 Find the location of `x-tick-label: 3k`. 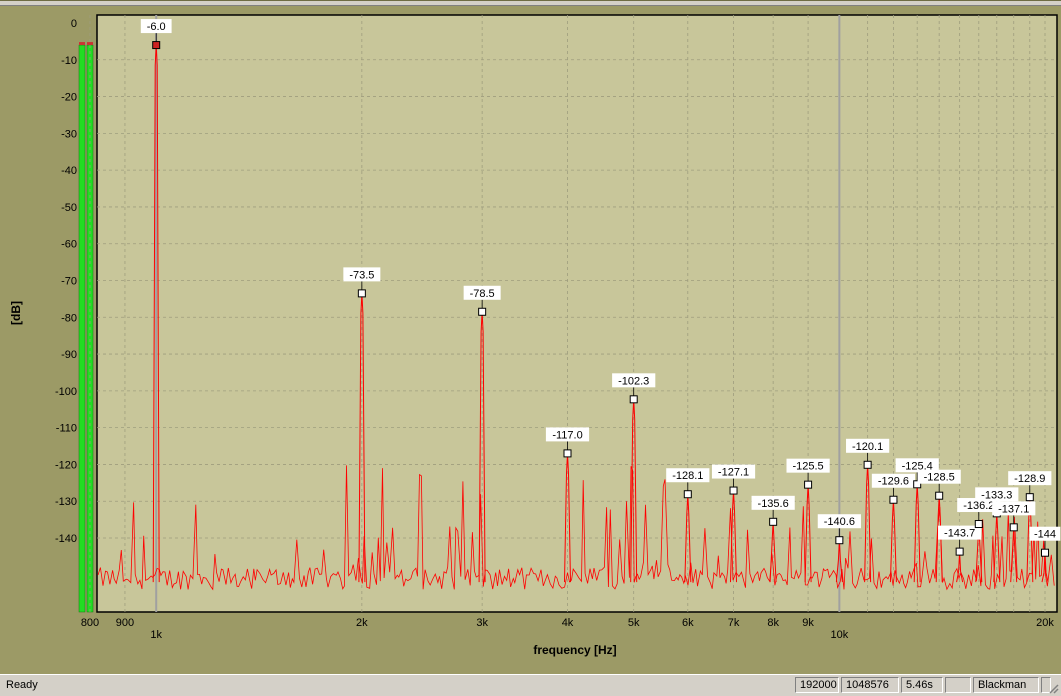

x-tick-label: 3k is located at coordinates (482, 623).